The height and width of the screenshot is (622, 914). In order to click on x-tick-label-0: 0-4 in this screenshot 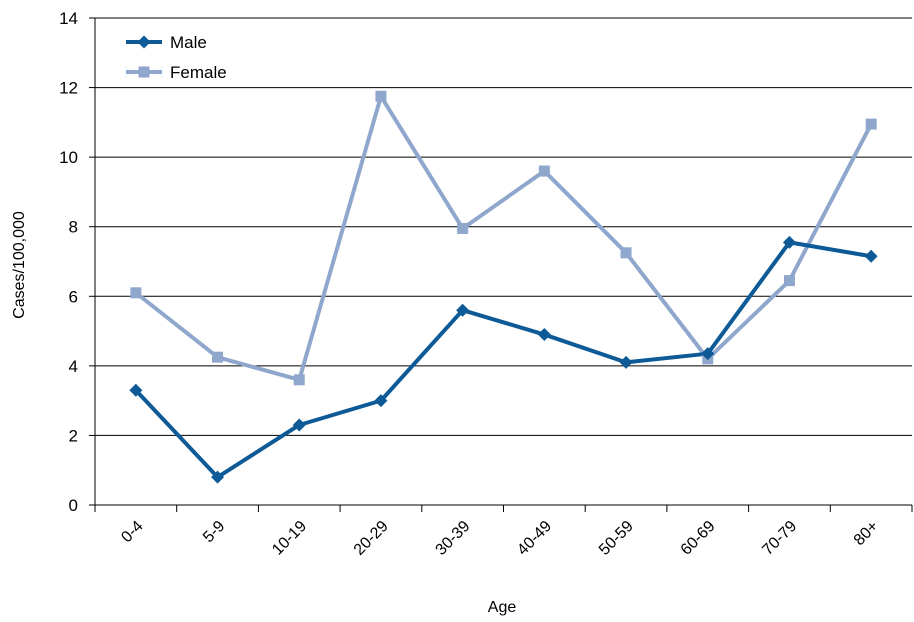, I will do `click(132, 532)`.